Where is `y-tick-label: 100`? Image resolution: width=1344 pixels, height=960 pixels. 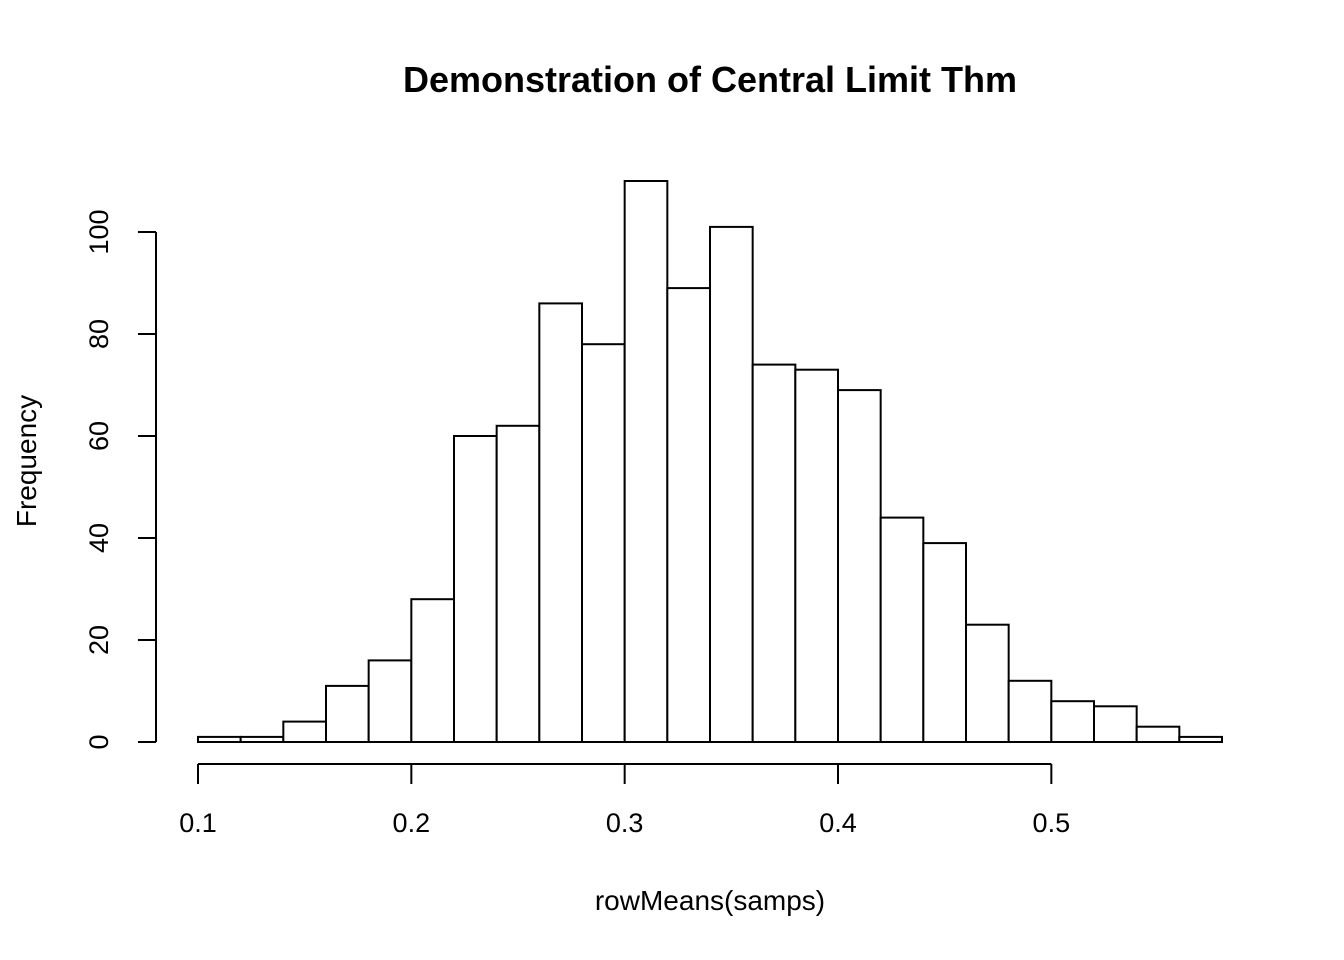 y-tick-label: 100 is located at coordinates (99, 231).